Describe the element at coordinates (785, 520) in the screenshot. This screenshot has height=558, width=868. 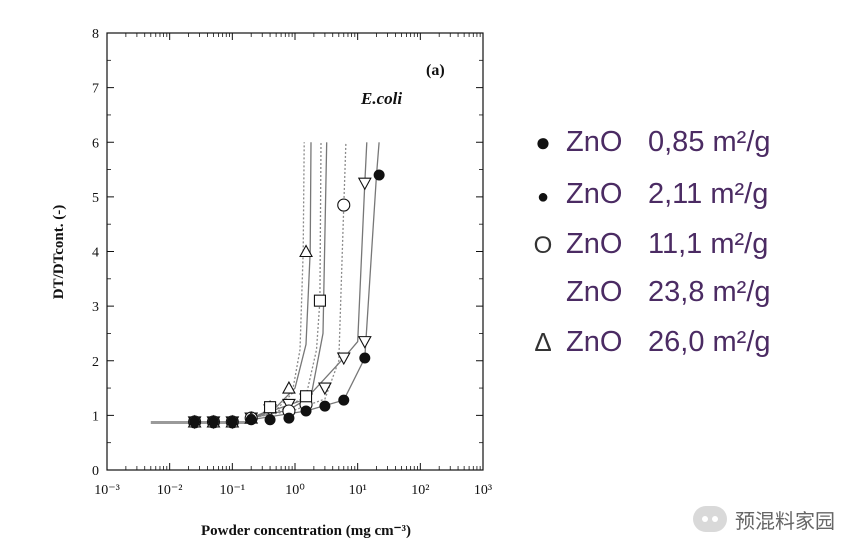
I see `watermark-text: 预混料家园` at that location.